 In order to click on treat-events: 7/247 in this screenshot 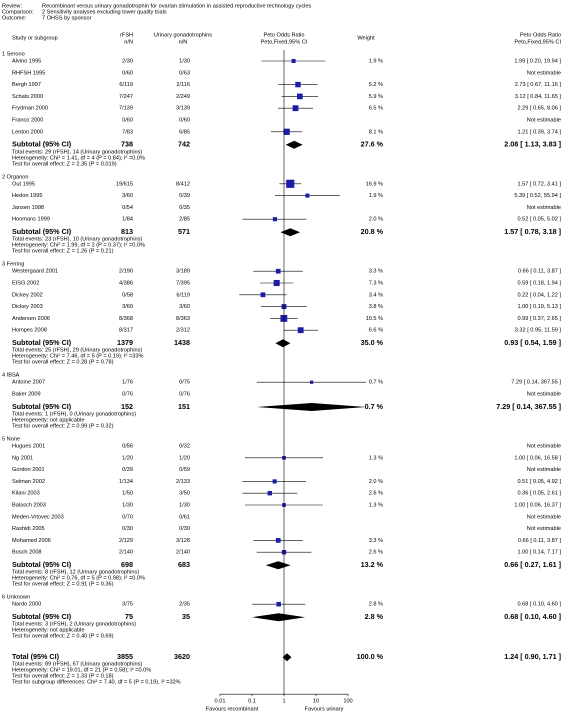, I will do `click(126, 97)`.